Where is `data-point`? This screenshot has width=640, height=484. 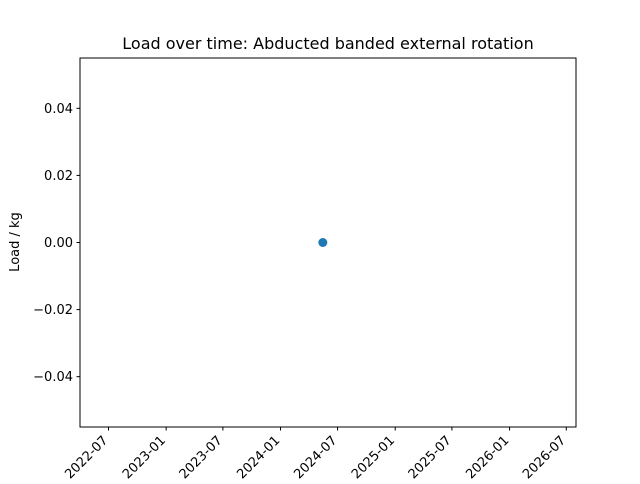 data-point is located at coordinates (323, 242).